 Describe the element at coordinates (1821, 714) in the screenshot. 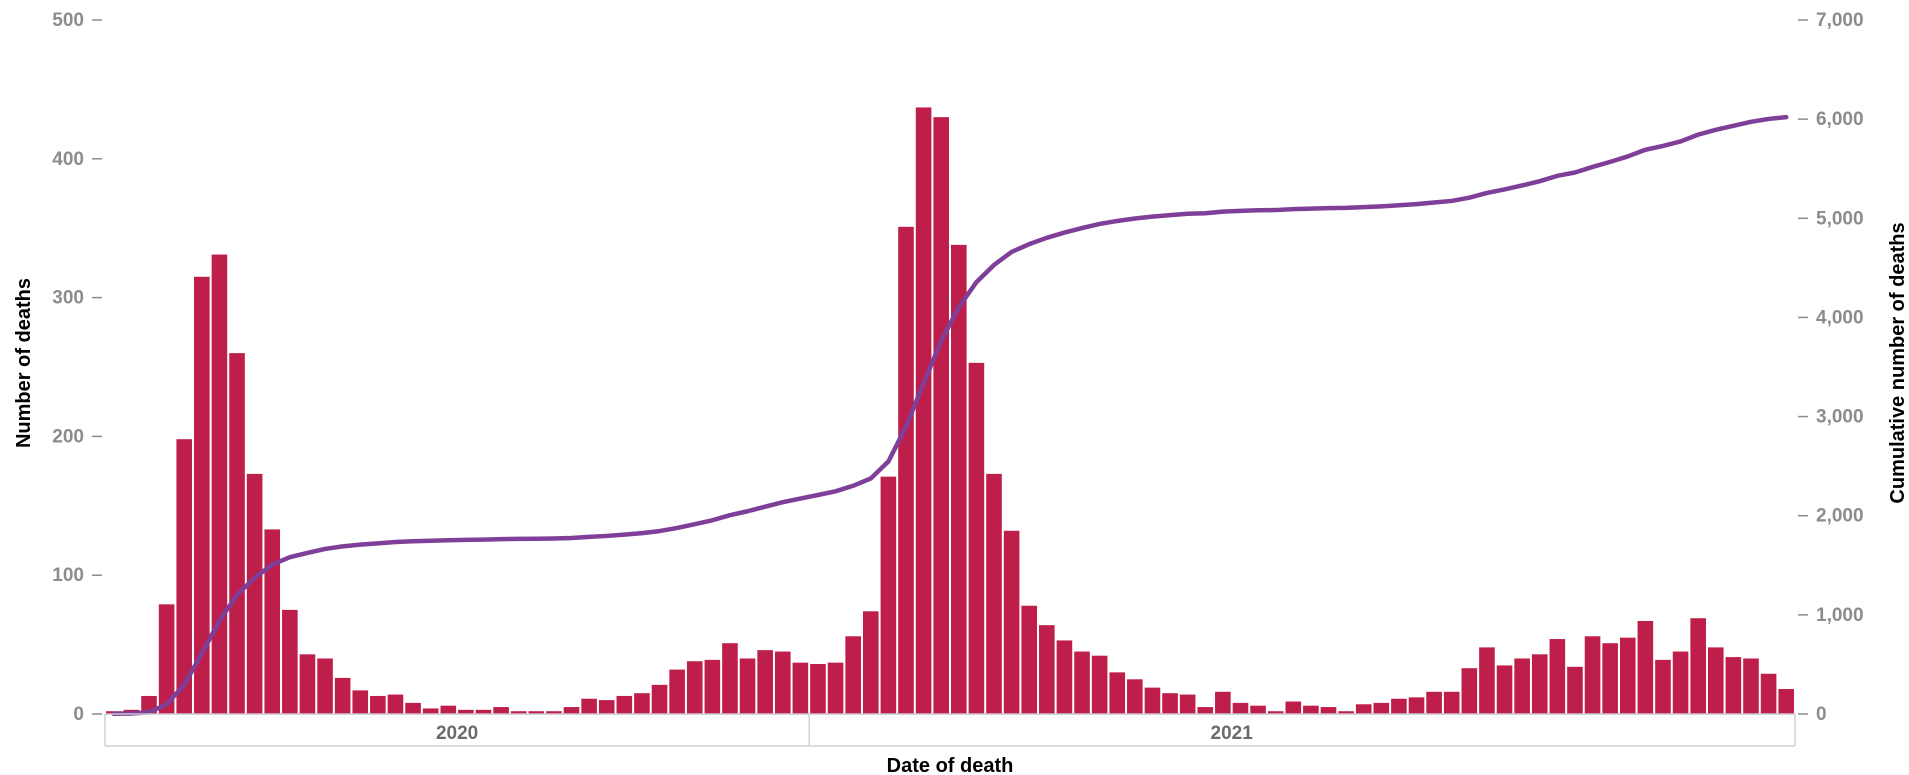

I see `right-y-tick-label: 0` at that location.